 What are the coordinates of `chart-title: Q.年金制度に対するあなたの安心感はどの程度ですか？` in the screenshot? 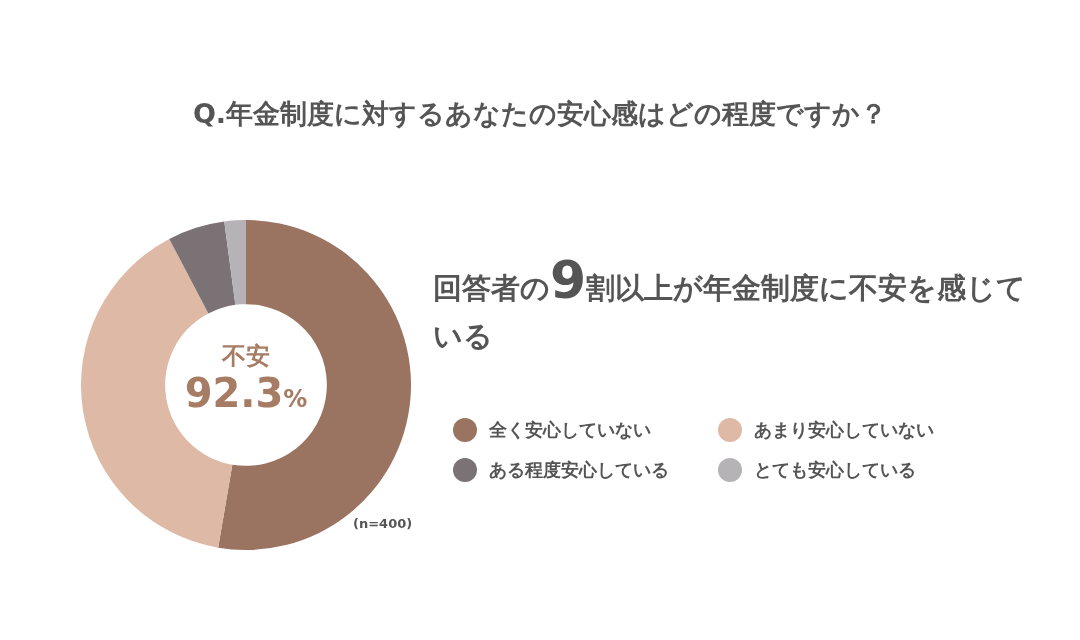 It's located at (540, 114).